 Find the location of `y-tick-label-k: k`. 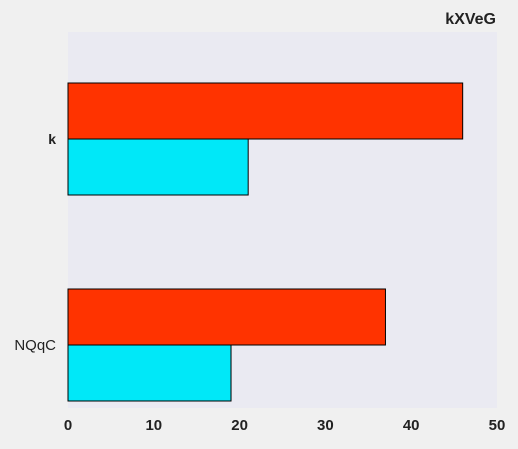

y-tick-label-k: k is located at coordinates (52, 139).